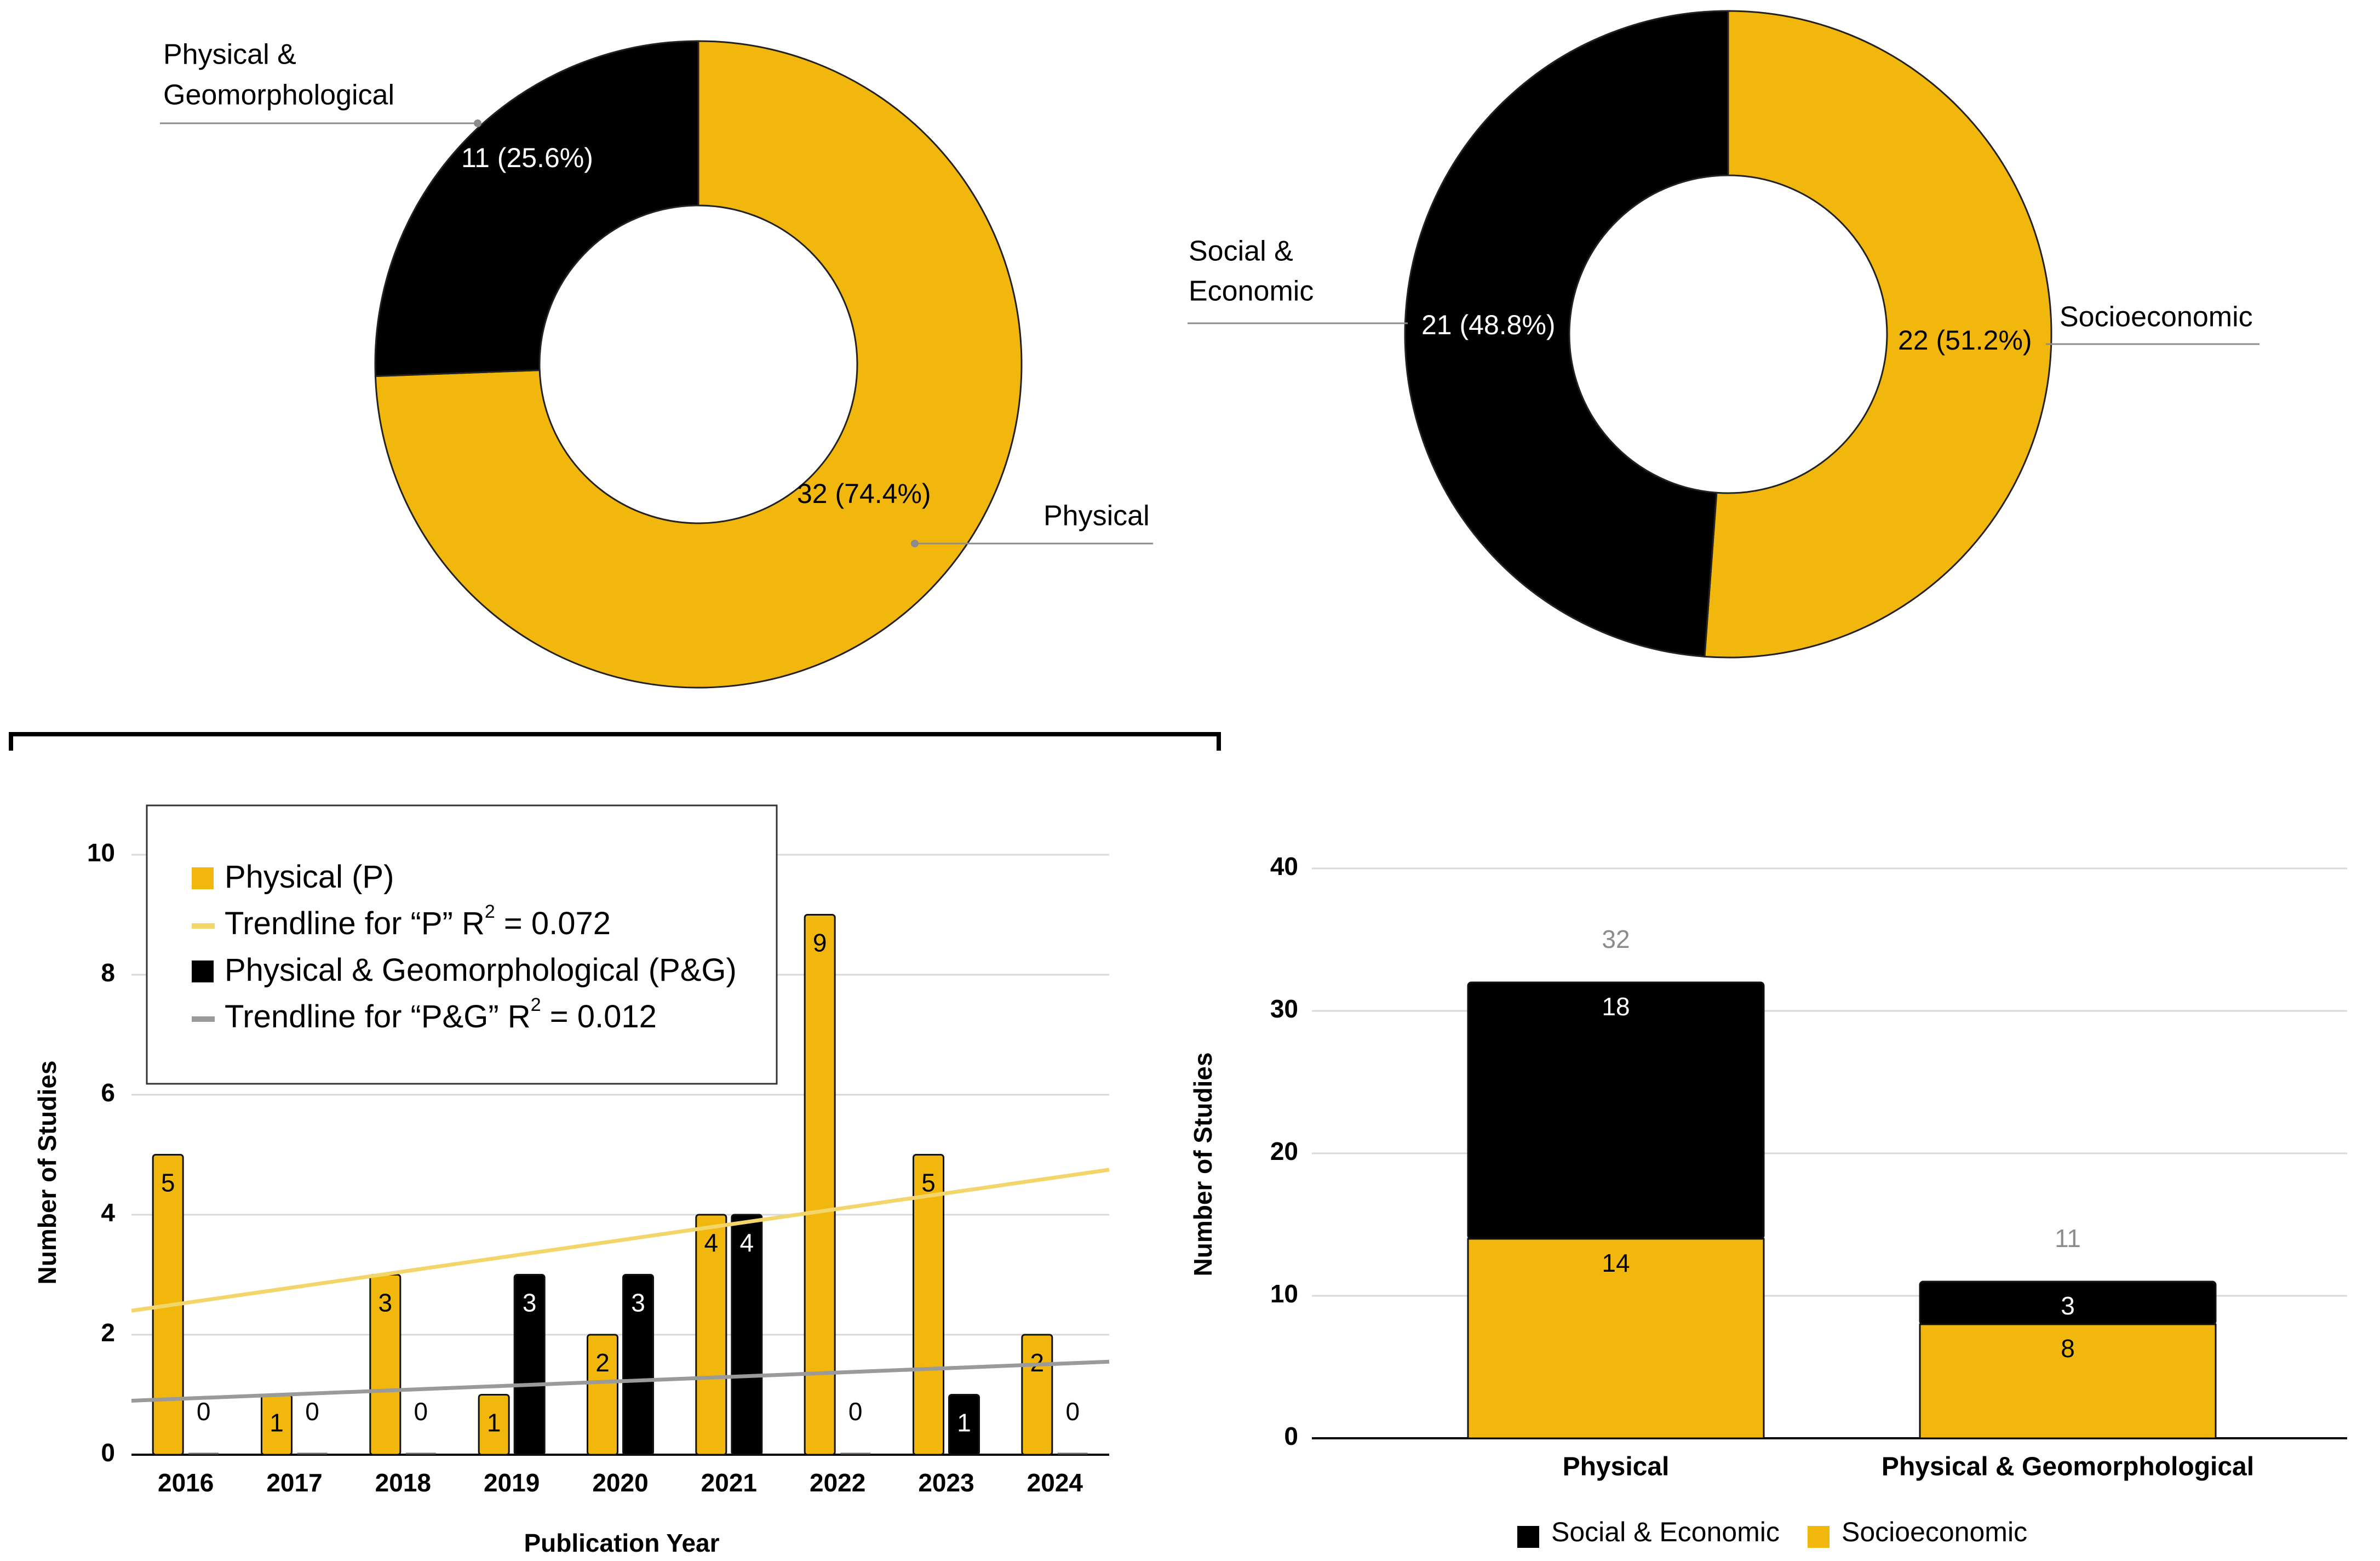 Image resolution: width=2380 pixels, height=1561 pixels. I want to click on y-tick-label: 8, so click(108, 972).